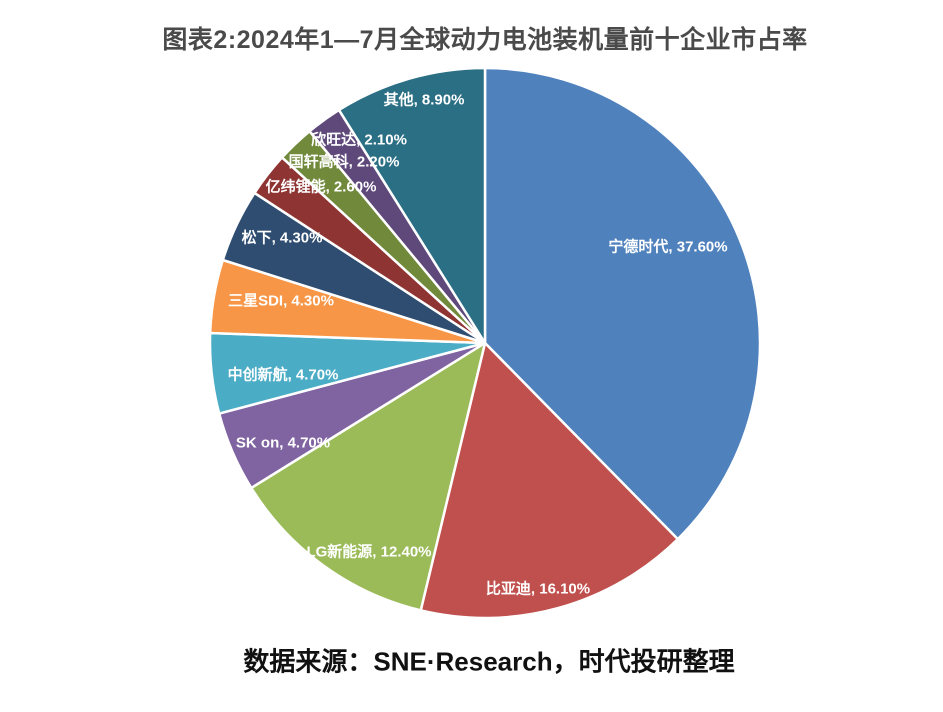 Image resolution: width=943 pixels, height=712 pixels. I want to click on source-note: 数据来源：SNE·Research，时代投研整理, so click(489, 661).